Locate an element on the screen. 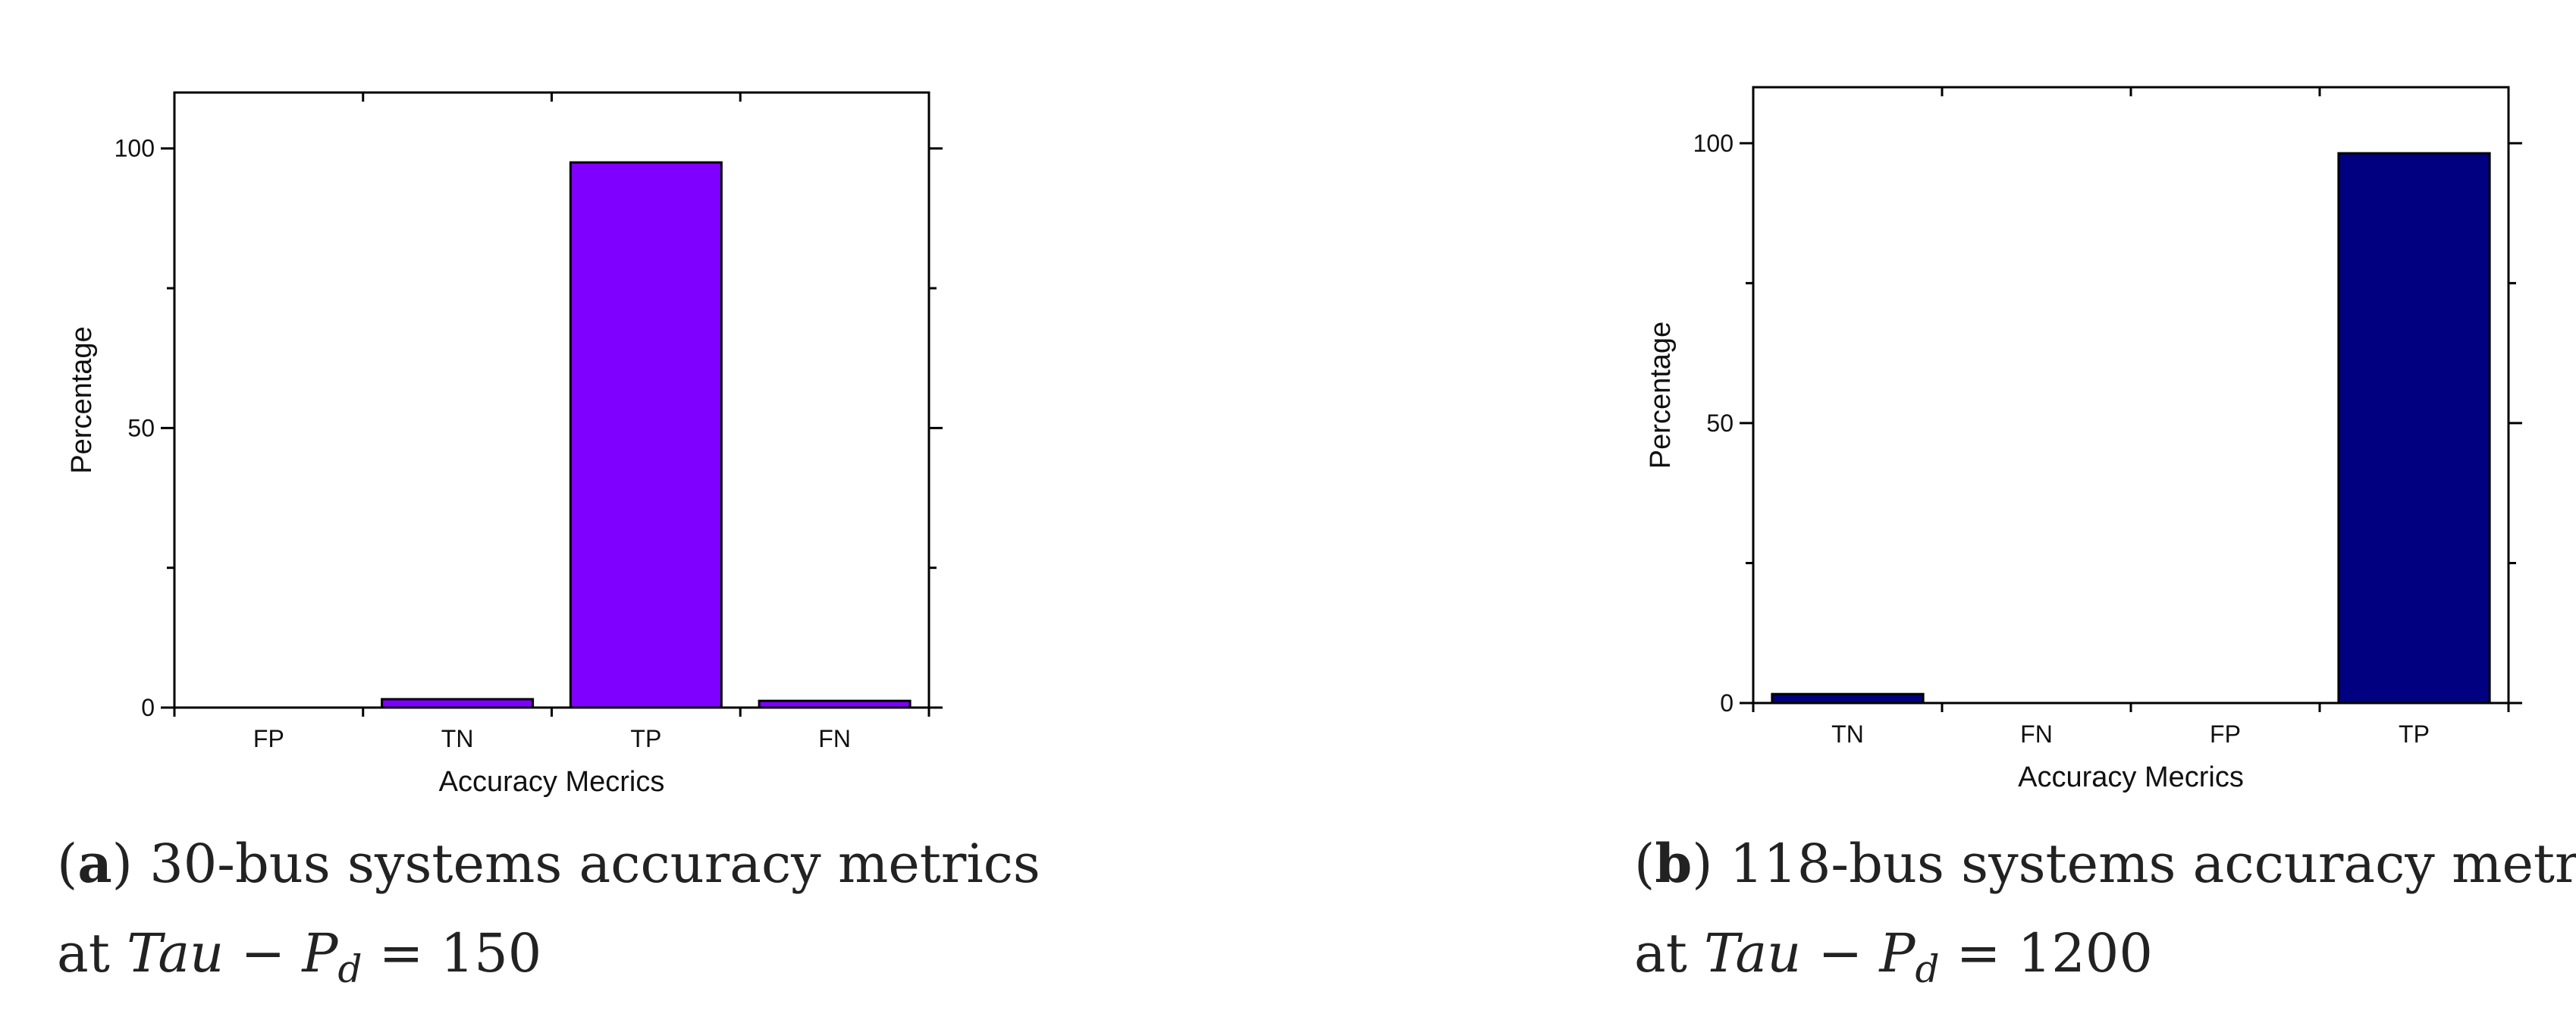 Image resolution: width=2576 pixels, height=1017 pixels. caption-a-prefix: at is located at coordinates (83, 953).